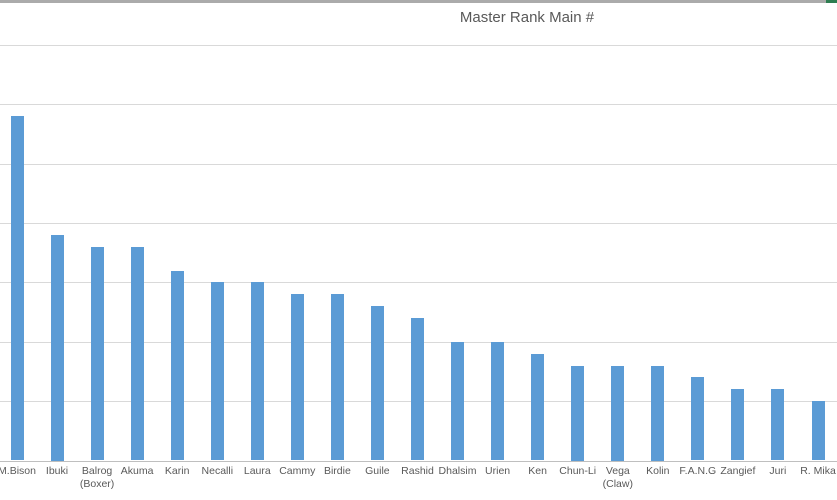 The height and width of the screenshot is (500, 837). What do you see at coordinates (537, 471) in the screenshot?
I see `x-axis-label: Ken` at bounding box center [537, 471].